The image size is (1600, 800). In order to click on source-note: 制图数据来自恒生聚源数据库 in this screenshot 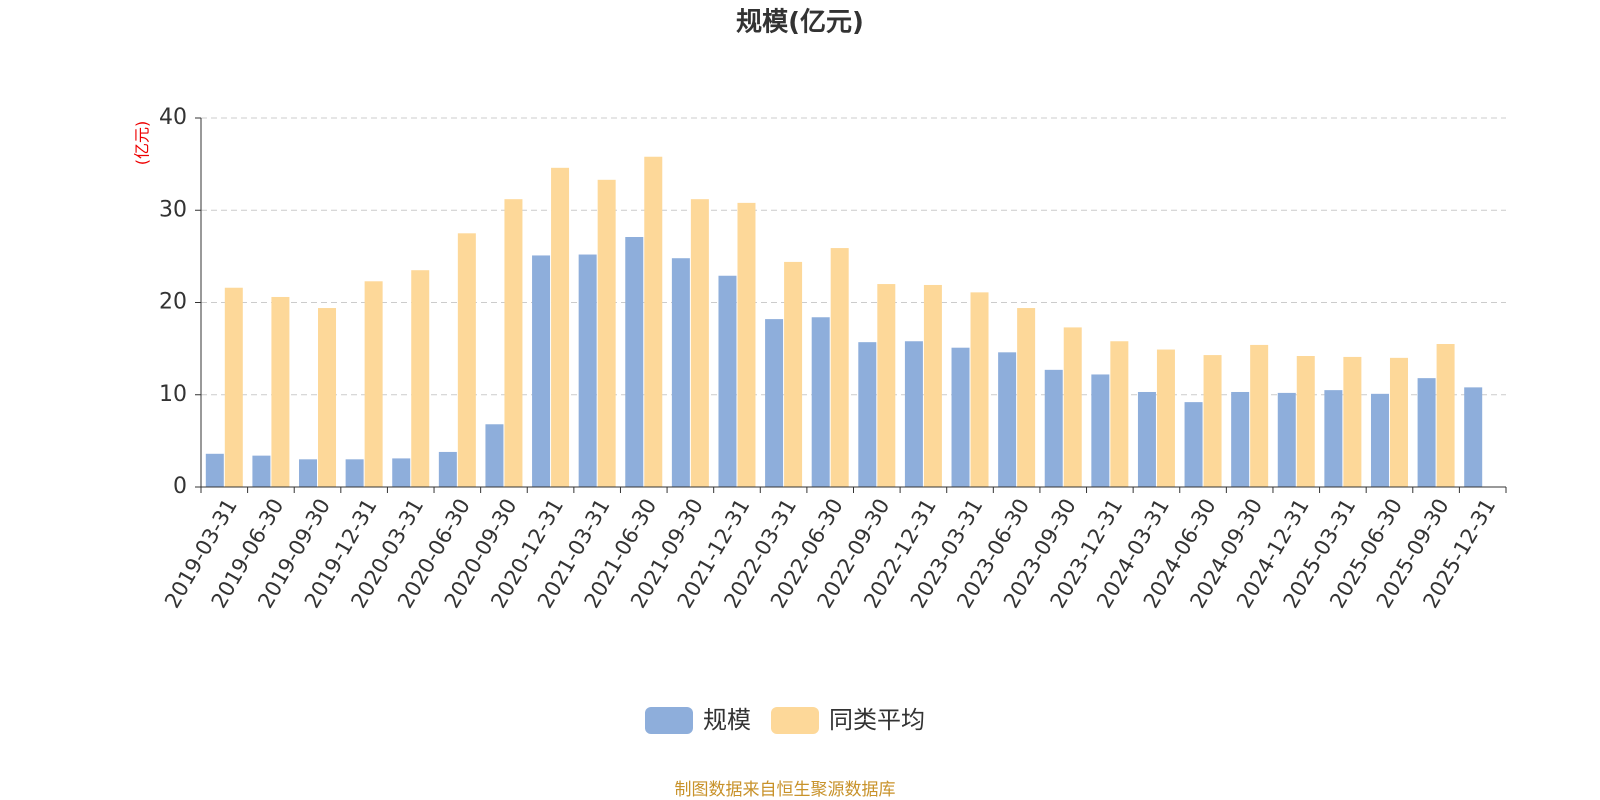, I will do `click(785, 790)`.